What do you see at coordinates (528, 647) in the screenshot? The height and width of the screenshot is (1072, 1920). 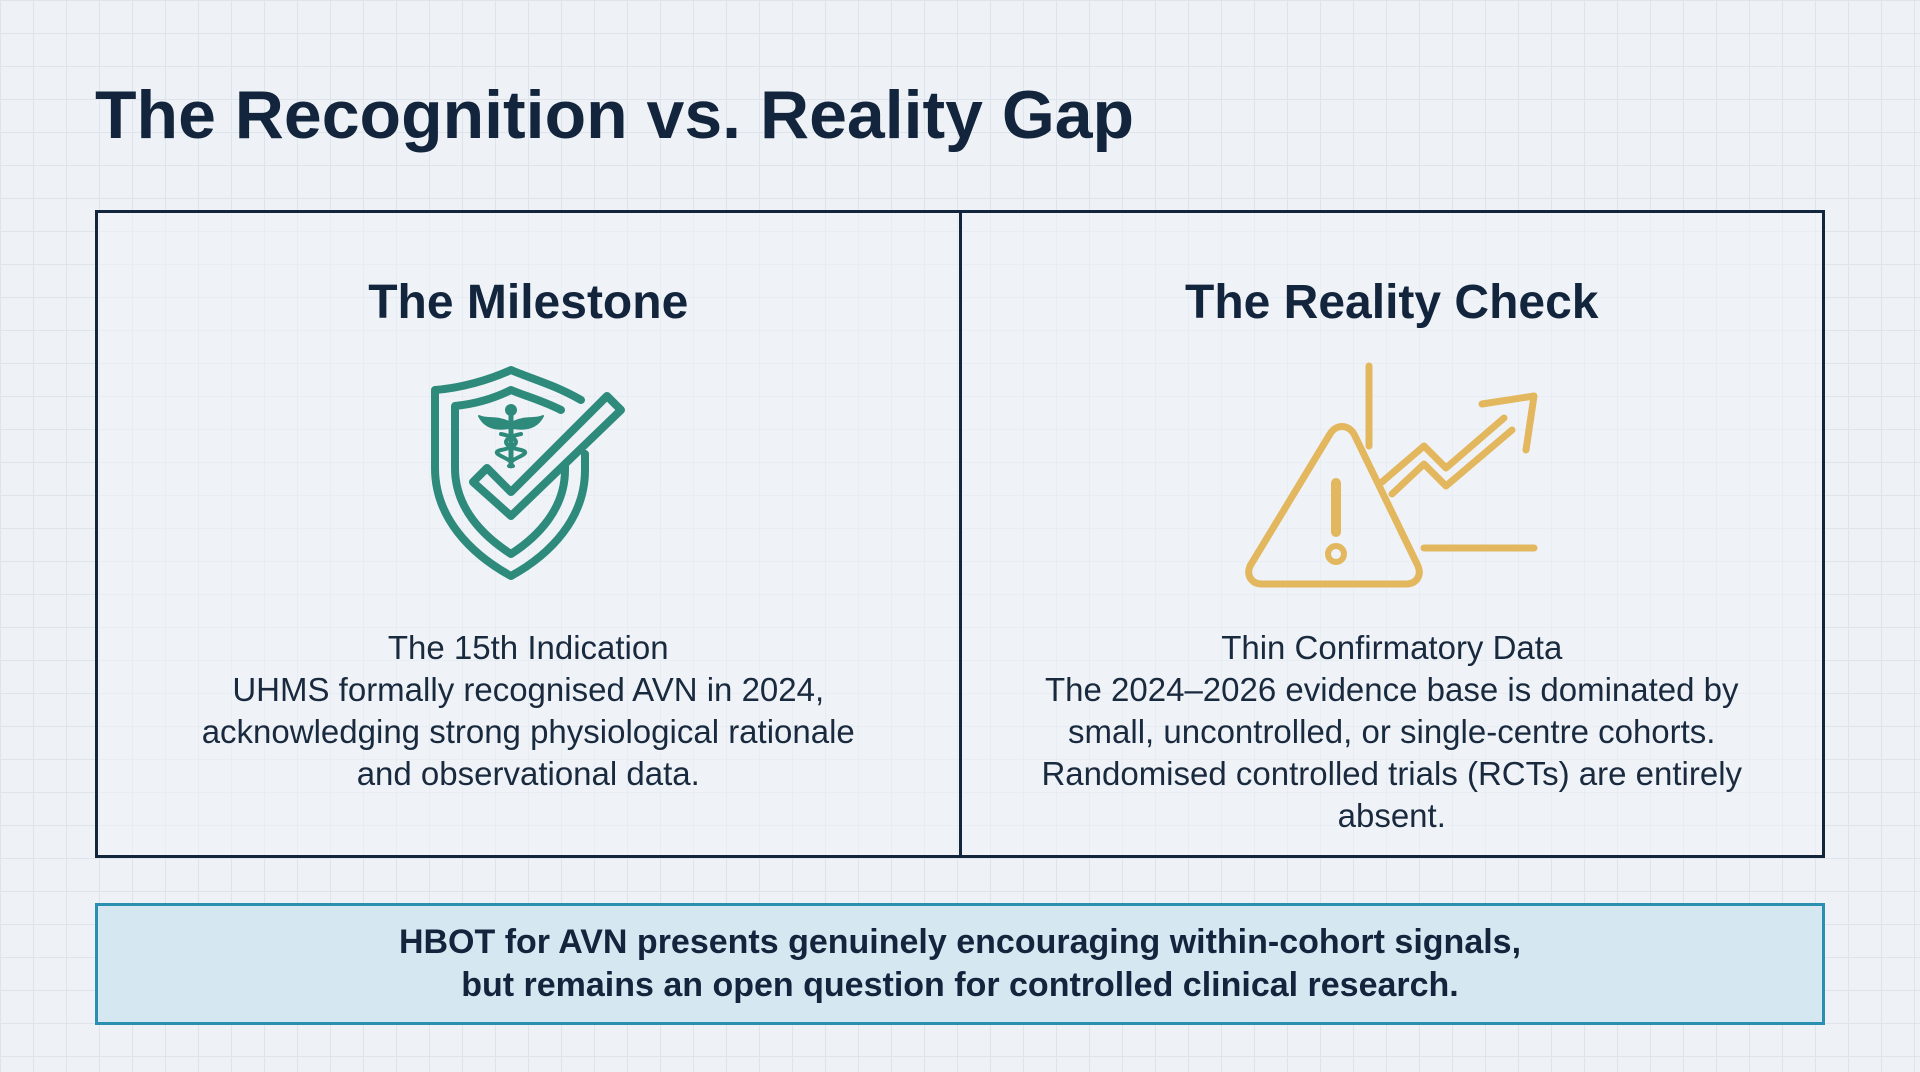 I see `milestone-subtitle: The 15th Indication` at bounding box center [528, 647].